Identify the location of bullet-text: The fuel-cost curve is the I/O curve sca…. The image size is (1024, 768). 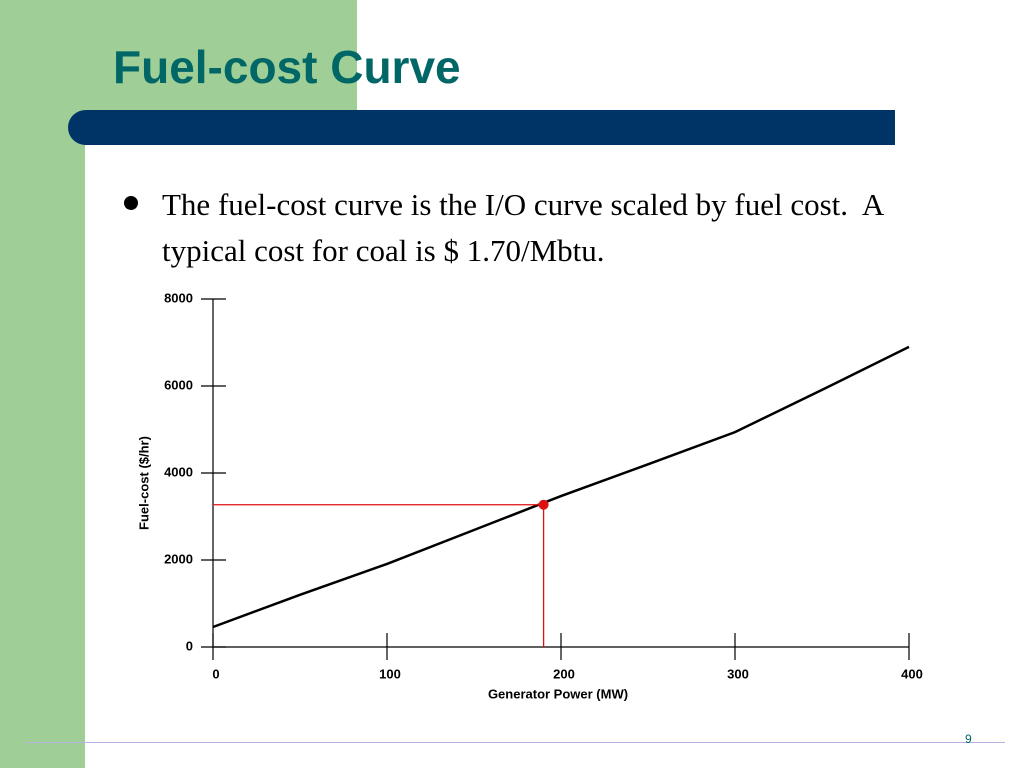
(526, 227).